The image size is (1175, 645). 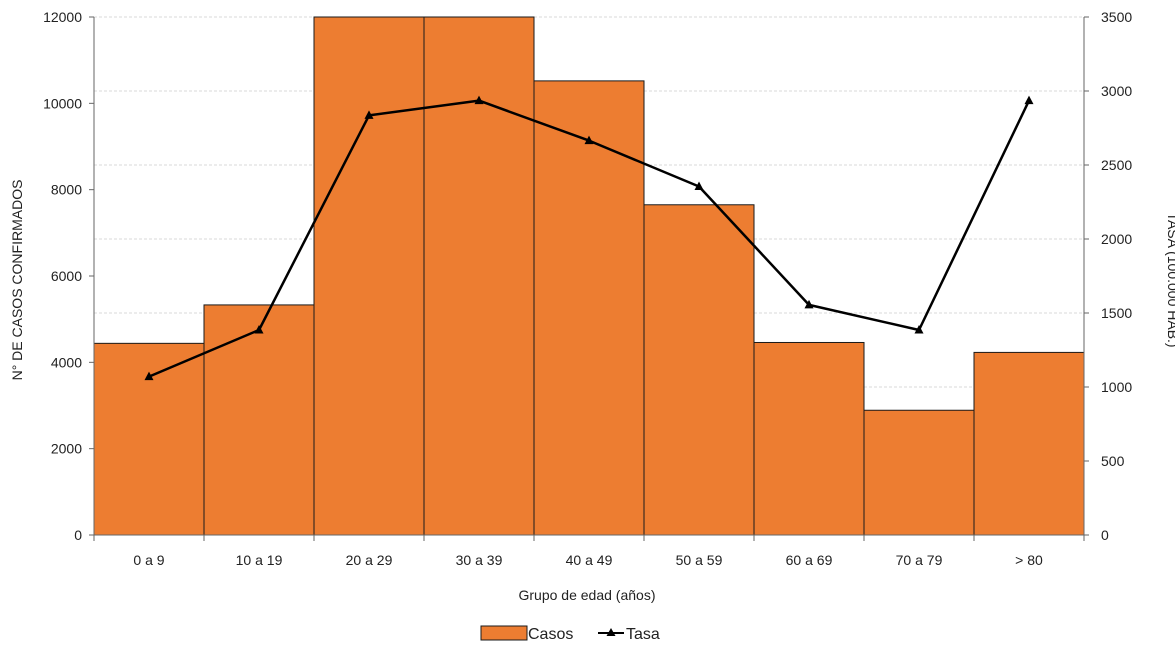 I want to click on y2-tick-label: 2500, so click(x=1116, y=165).